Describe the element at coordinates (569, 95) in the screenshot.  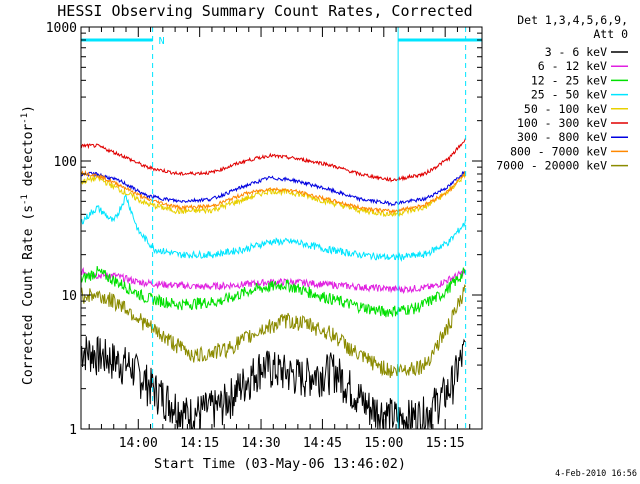
I see `legend-label-4: 25 - 50 keV` at that location.